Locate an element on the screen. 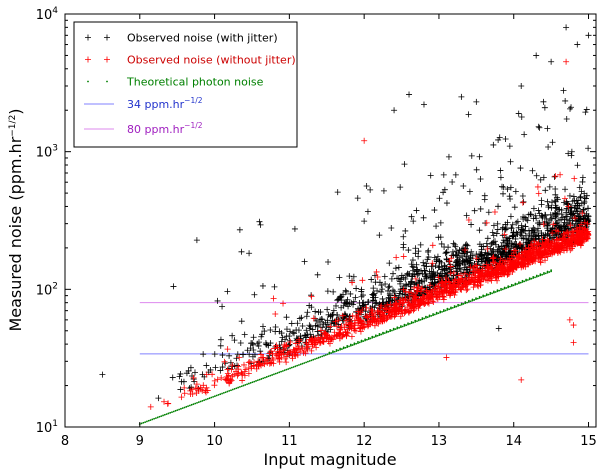  x-axis-title: Input magnitude is located at coordinates (329, 459).